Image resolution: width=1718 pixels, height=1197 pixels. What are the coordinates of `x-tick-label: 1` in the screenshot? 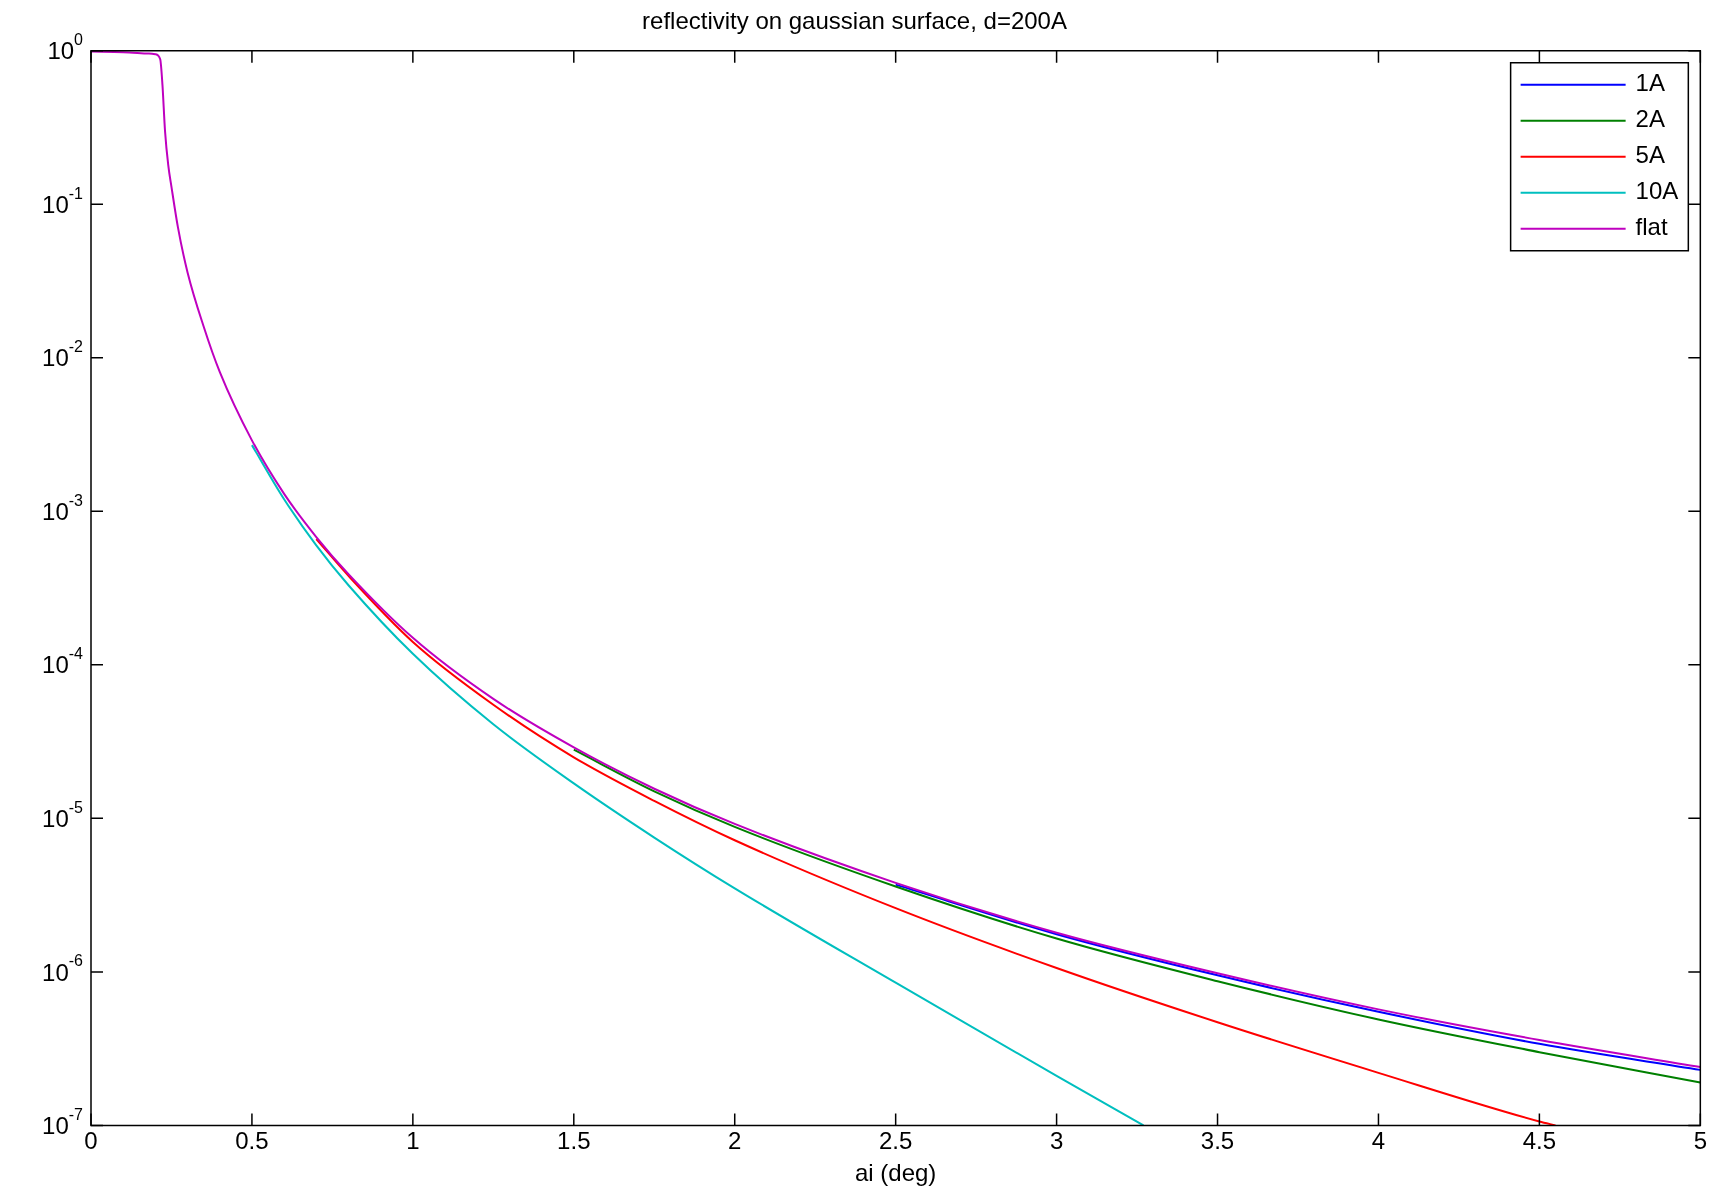 It's located at (413, 1141).